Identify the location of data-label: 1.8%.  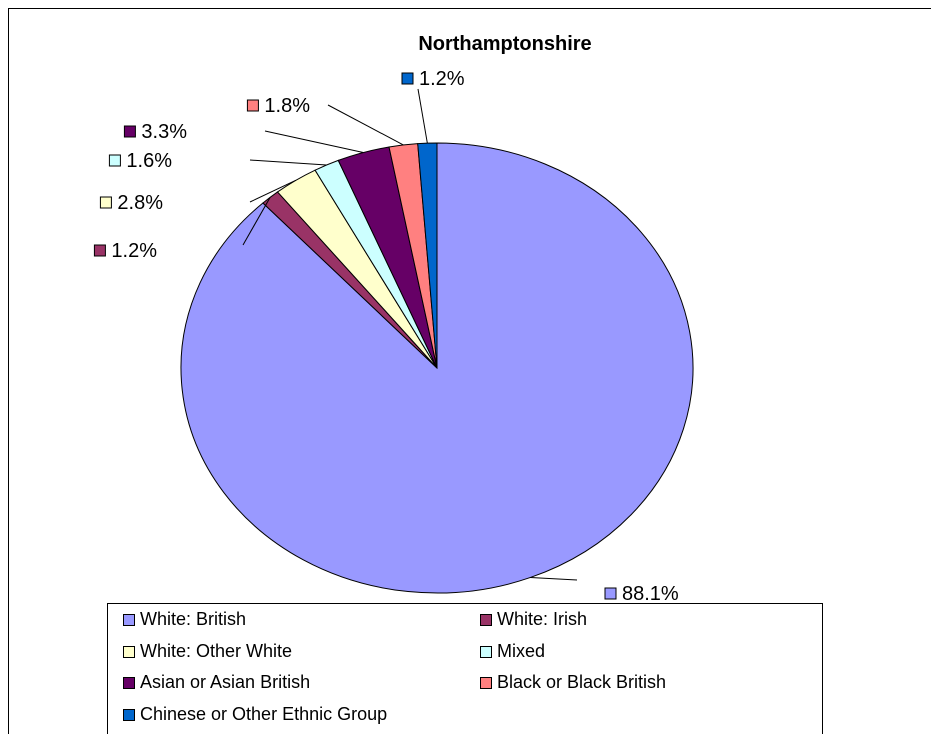
(278, 106).